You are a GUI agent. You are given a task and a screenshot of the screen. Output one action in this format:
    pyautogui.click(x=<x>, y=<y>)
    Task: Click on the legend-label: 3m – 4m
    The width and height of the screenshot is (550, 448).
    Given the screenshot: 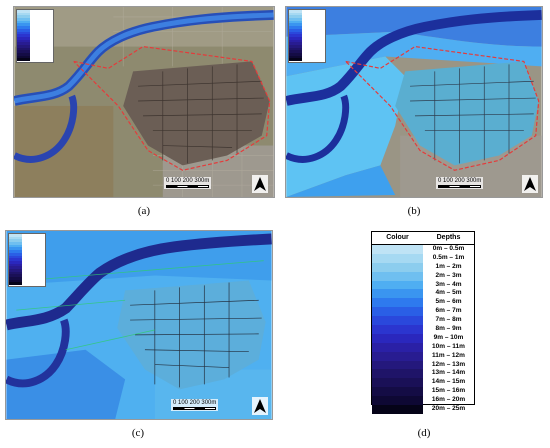 What is the action you would take?
    pyautogui.click(x=448, y=284)
    